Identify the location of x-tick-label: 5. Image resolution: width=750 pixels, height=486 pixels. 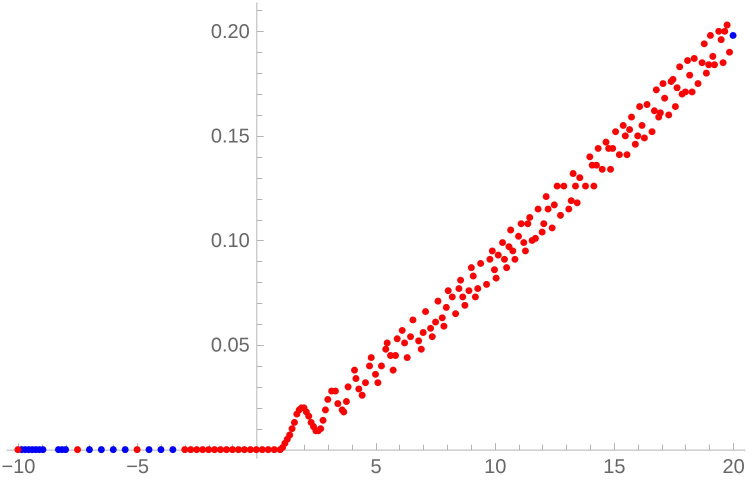
(376, 467).